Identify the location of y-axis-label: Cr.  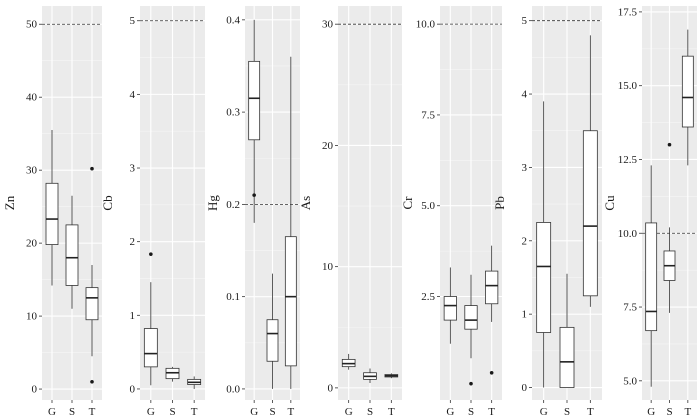
(407, 203).